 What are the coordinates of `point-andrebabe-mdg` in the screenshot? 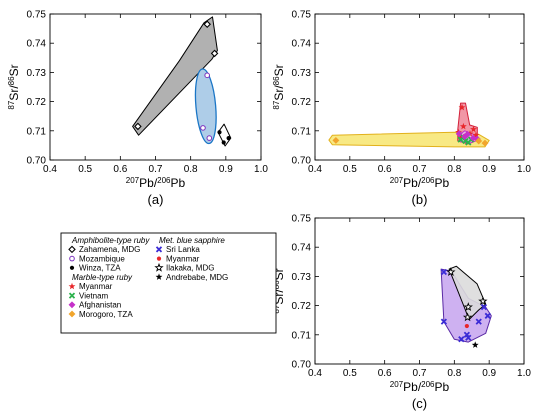 It's located at (475, 344).